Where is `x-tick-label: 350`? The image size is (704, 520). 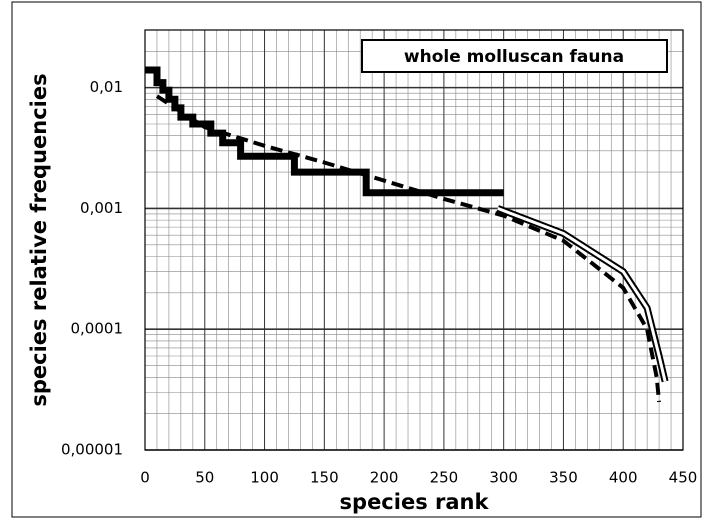 x-tick-label: 350 is located at coordinates (563, 478).